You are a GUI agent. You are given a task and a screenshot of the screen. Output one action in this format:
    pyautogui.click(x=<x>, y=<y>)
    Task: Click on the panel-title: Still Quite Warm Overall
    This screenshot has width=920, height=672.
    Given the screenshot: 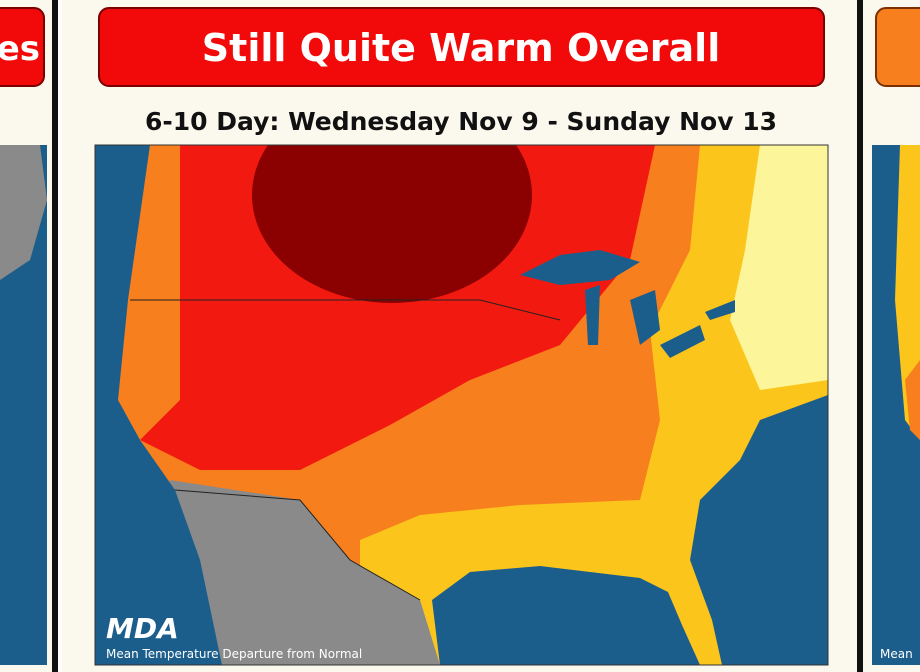 What is the action you would take?
    pyautogui.click(x=461, y=48)
    